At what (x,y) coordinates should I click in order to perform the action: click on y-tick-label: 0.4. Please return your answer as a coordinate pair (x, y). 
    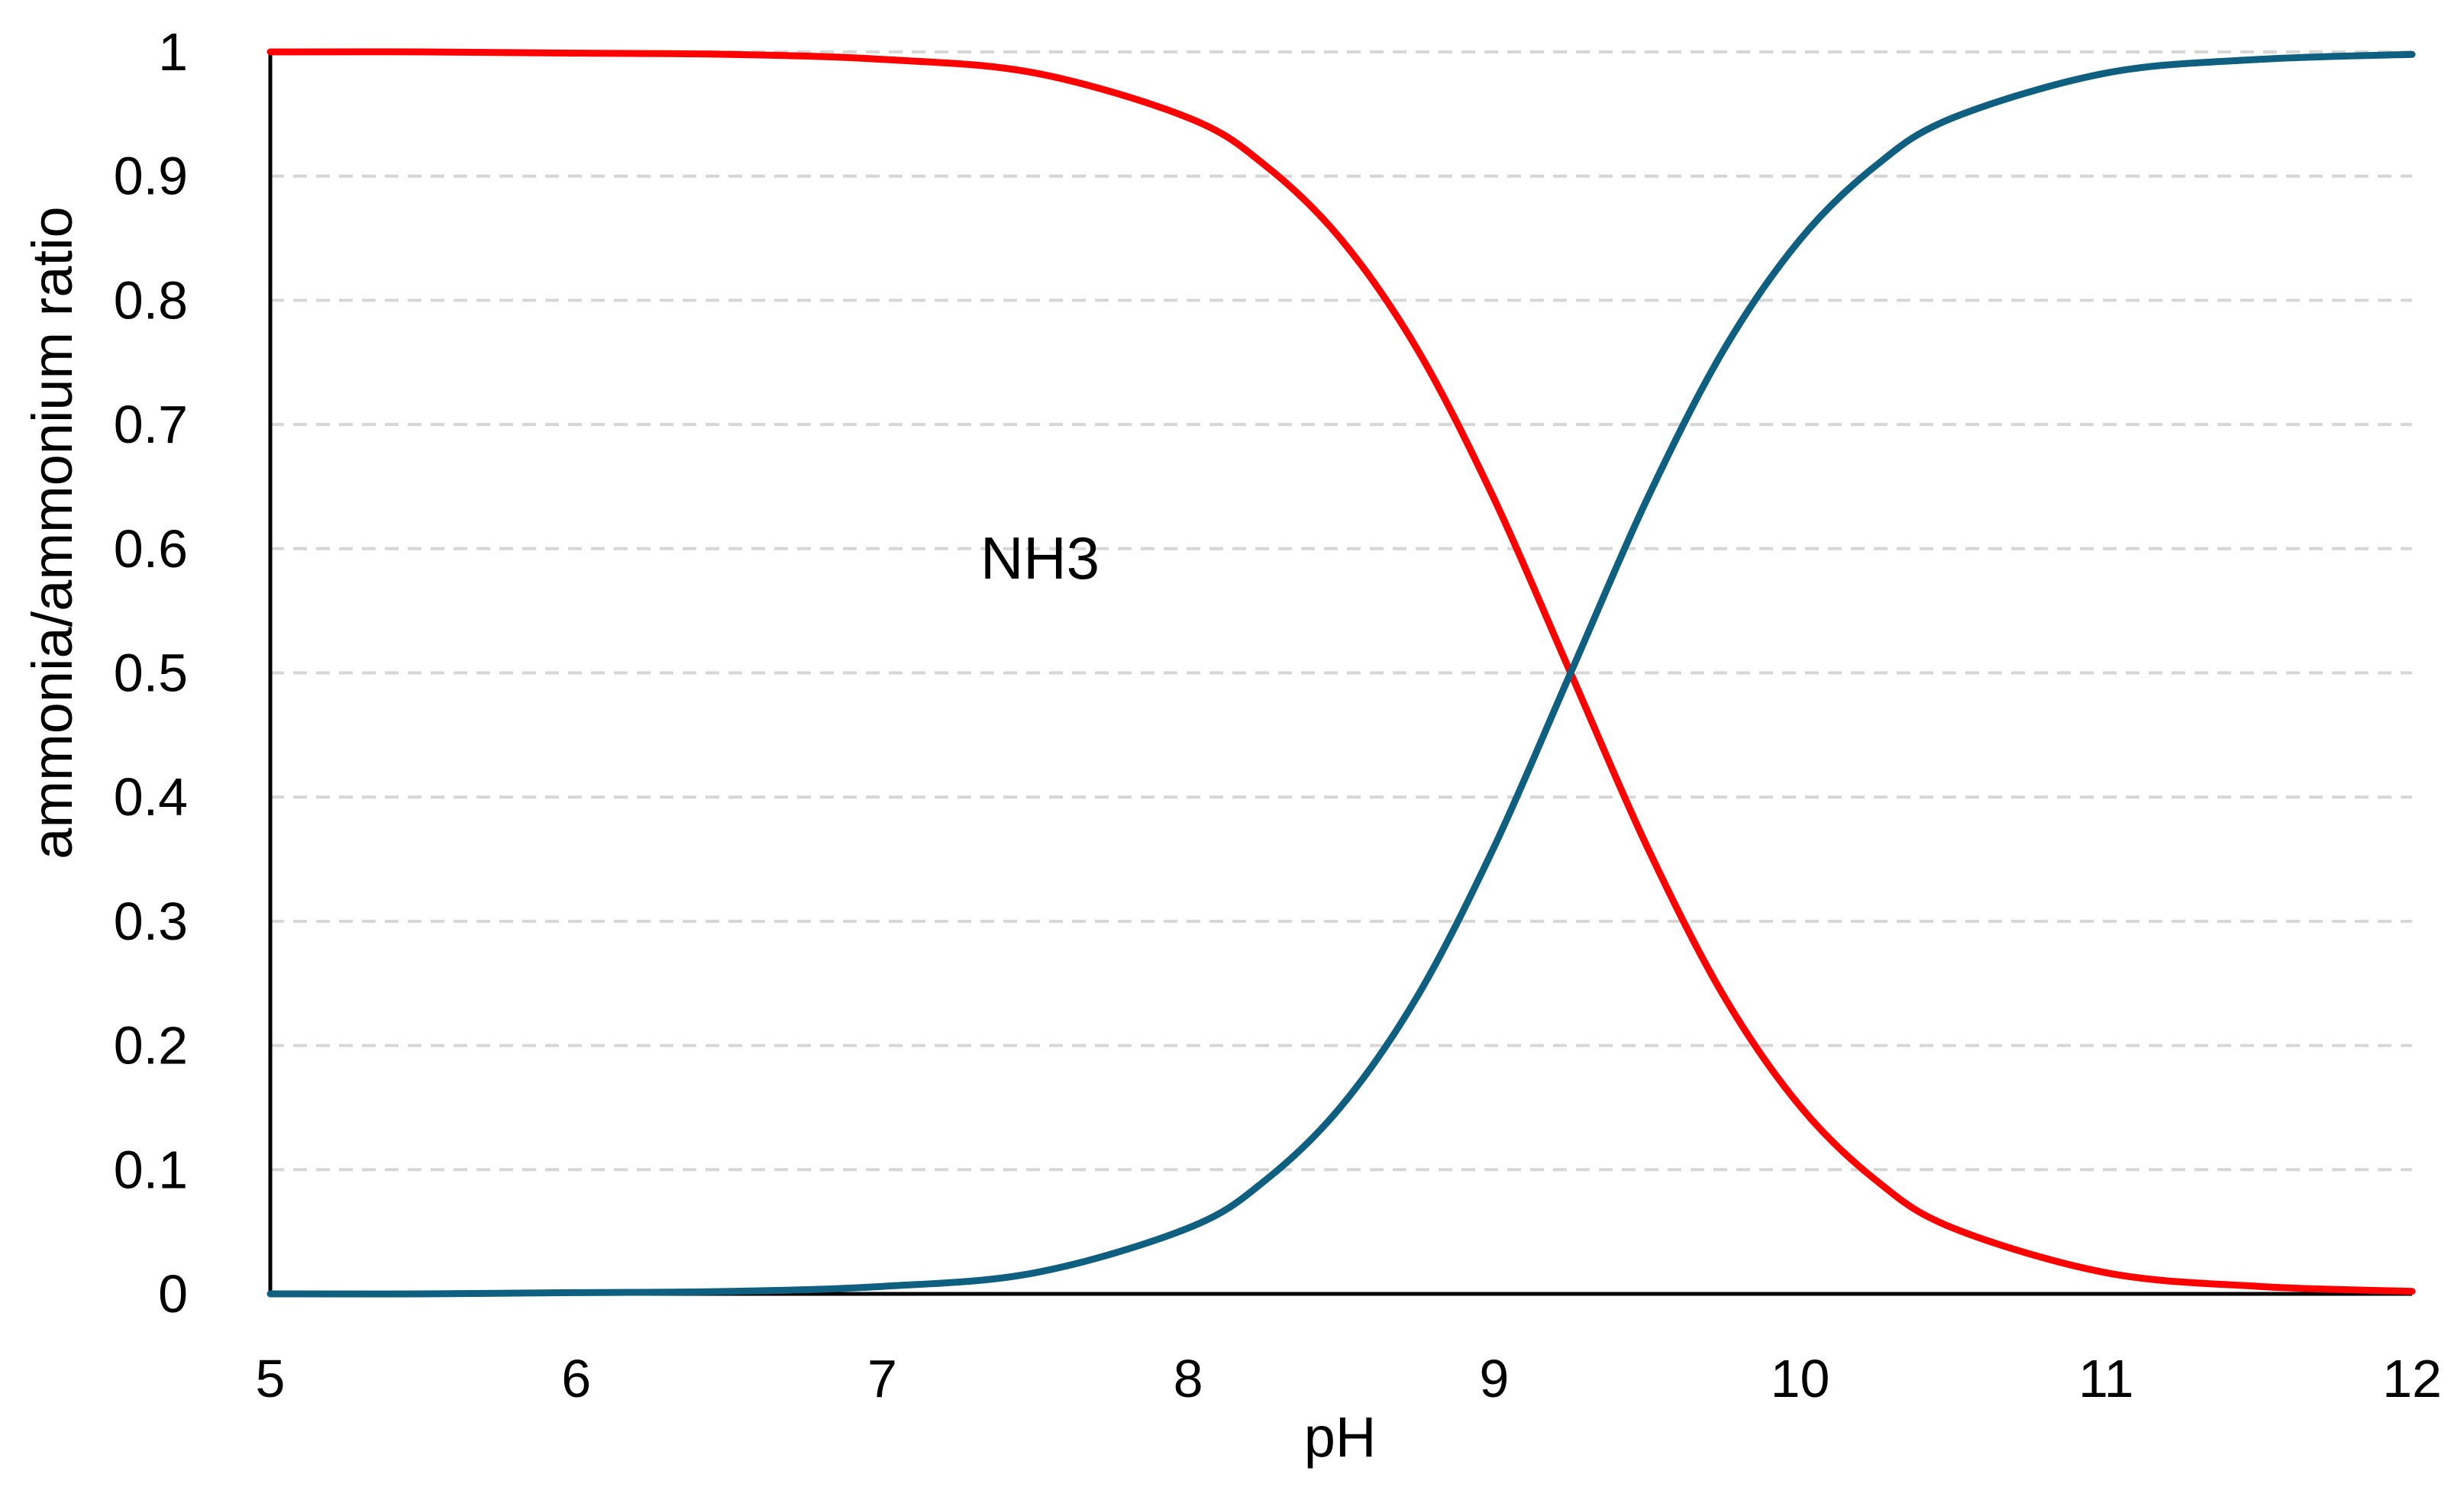
    Looking at the image, I should click on (151, 797).